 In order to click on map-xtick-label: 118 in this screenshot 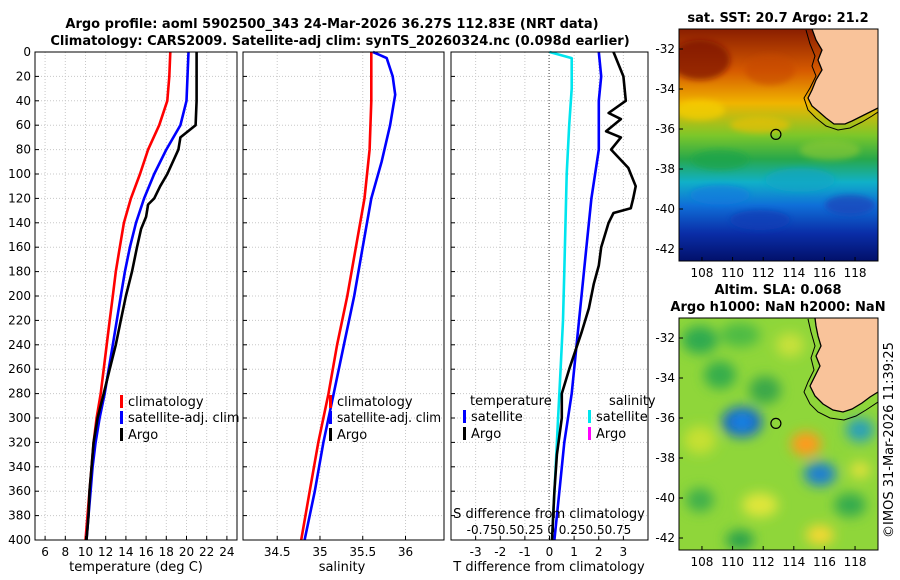, I will do `click(855, 562)`.